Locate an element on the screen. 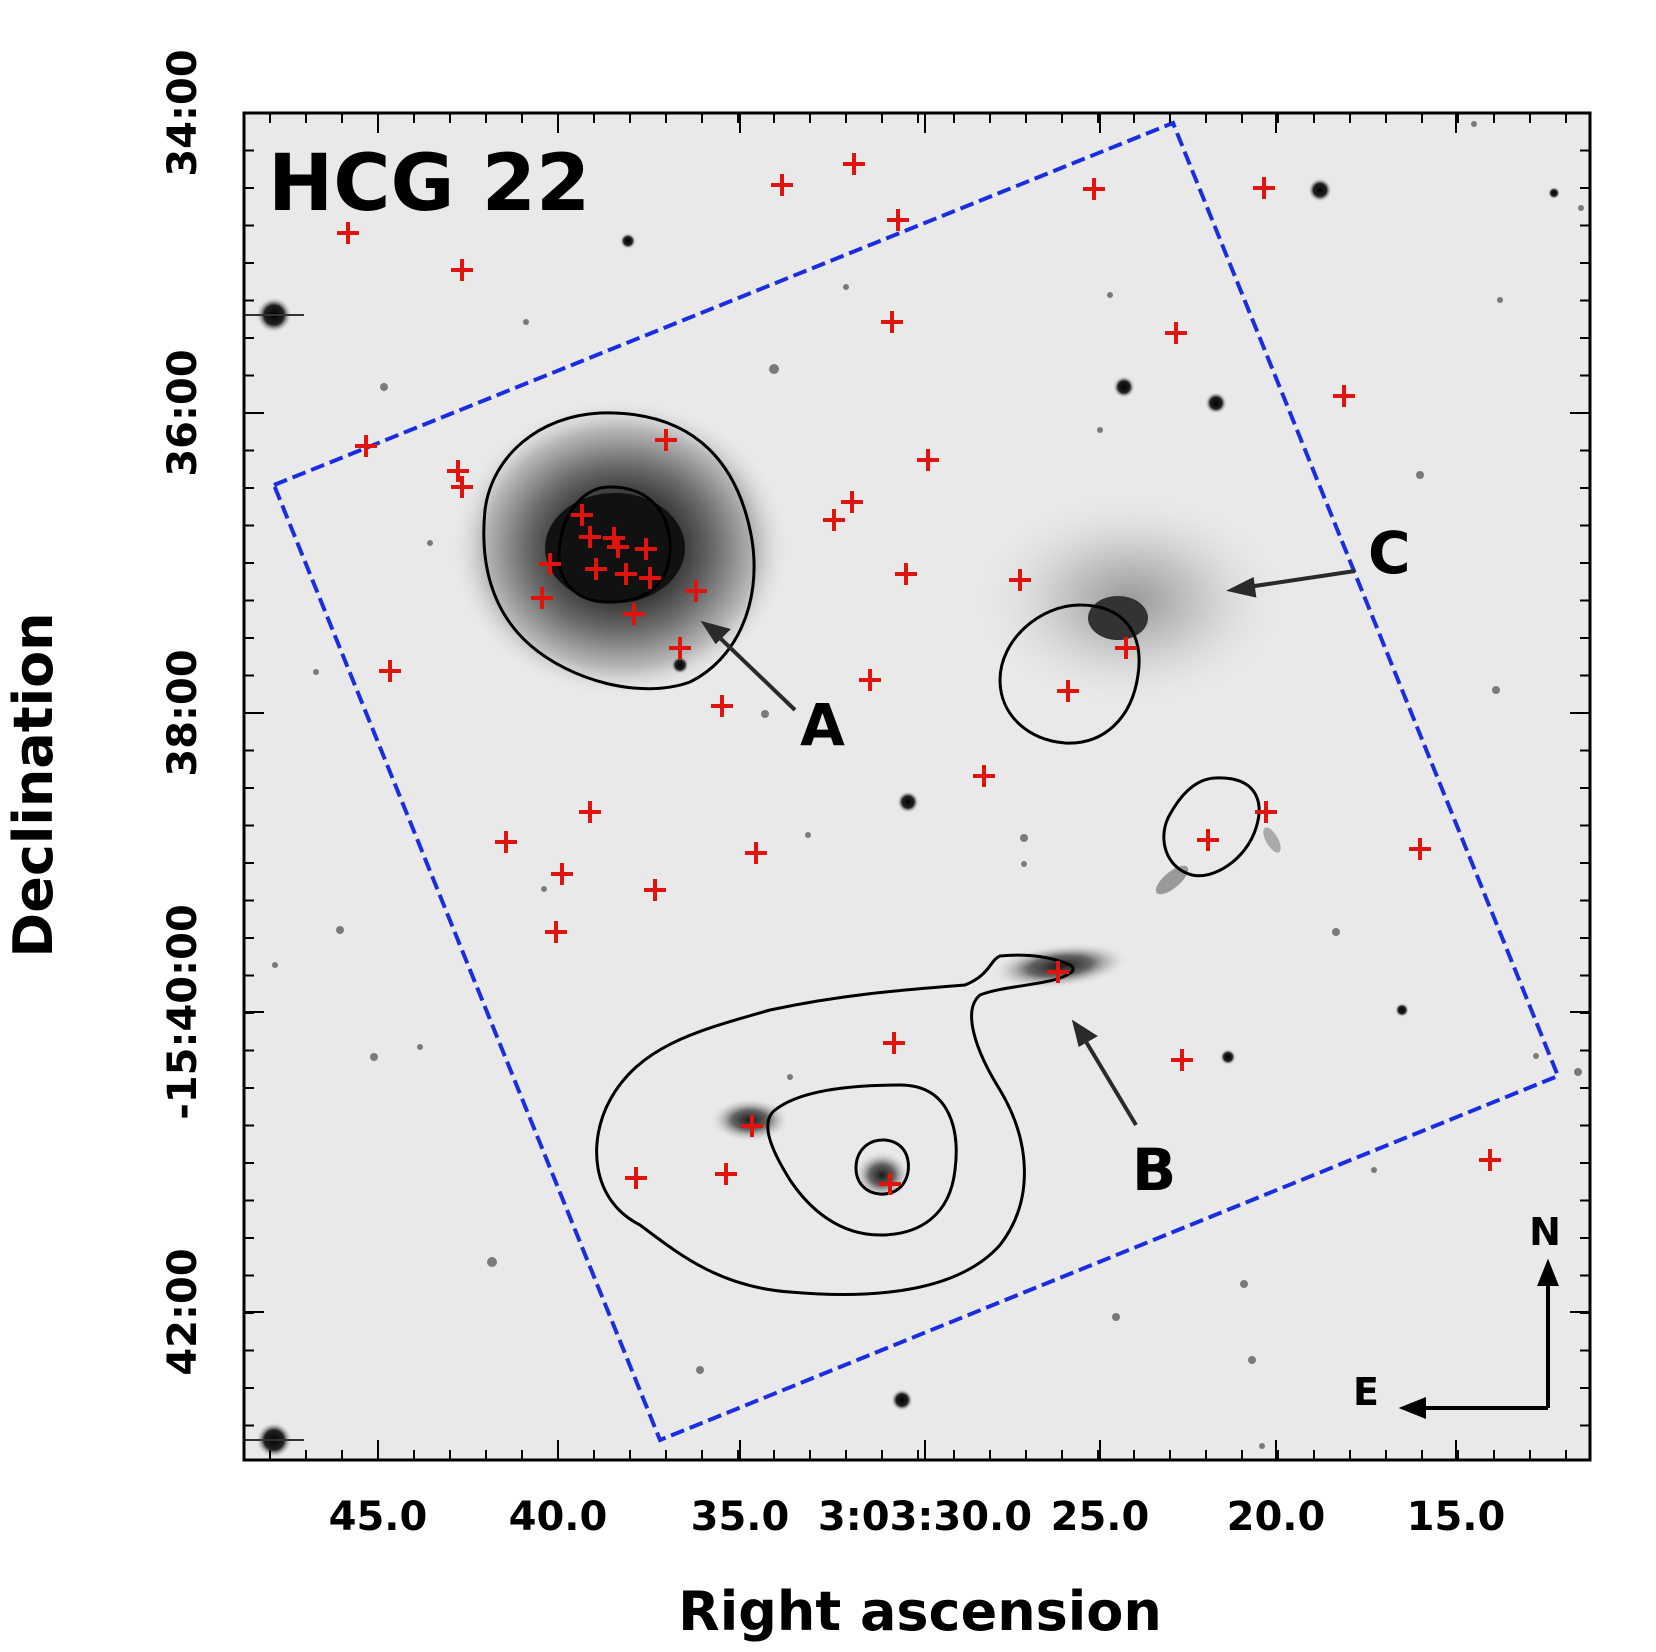 This screenshot has width=1656, height=1652. contour-south-inner is located at coordinates (882, 1167).